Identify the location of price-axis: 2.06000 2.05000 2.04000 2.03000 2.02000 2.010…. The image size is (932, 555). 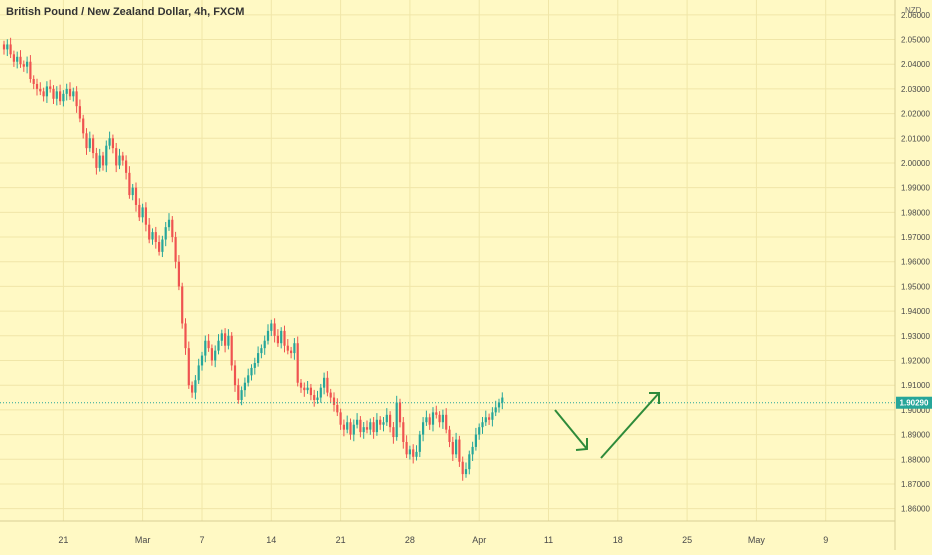
(915, 262).